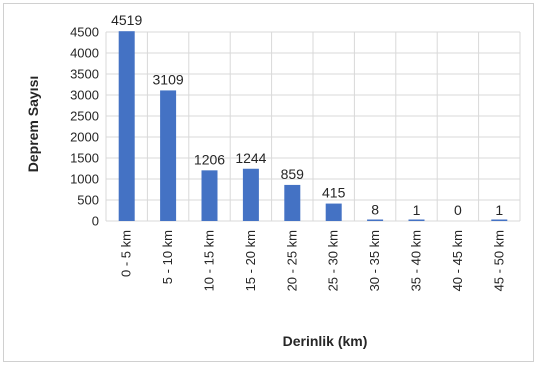  What do you see at coordinates (458, 210) in the screenshot?
I see `data-label: 0` at bounding box center [458, 210].